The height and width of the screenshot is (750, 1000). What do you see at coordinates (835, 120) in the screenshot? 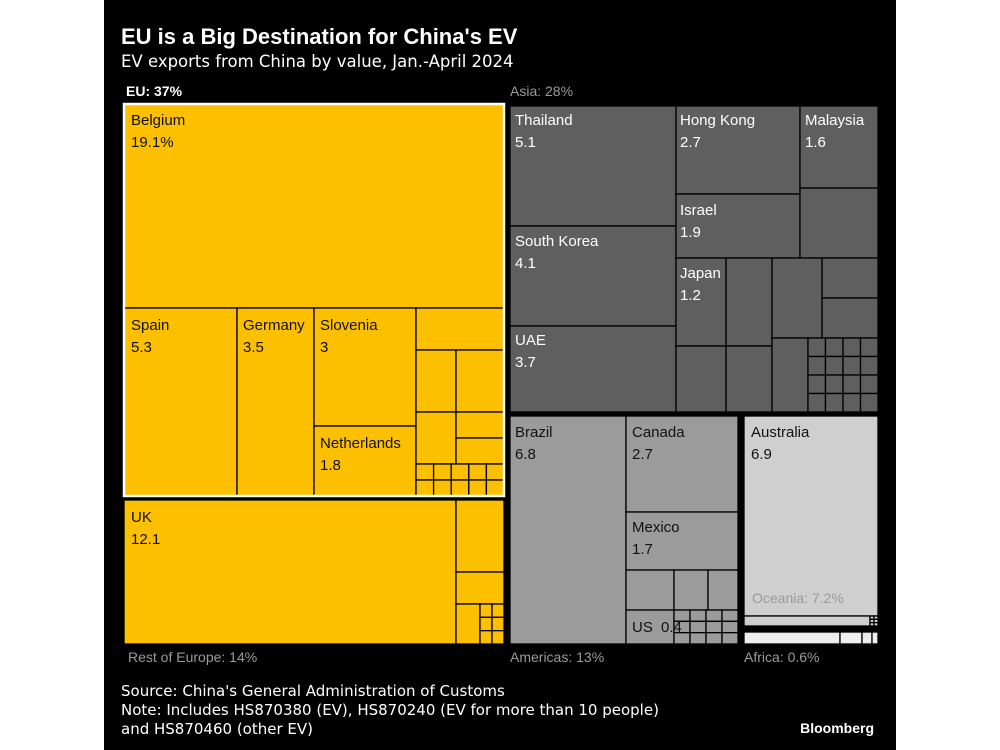
I see `label-malaysia: Malaysia` at bounding box center [835, 120].